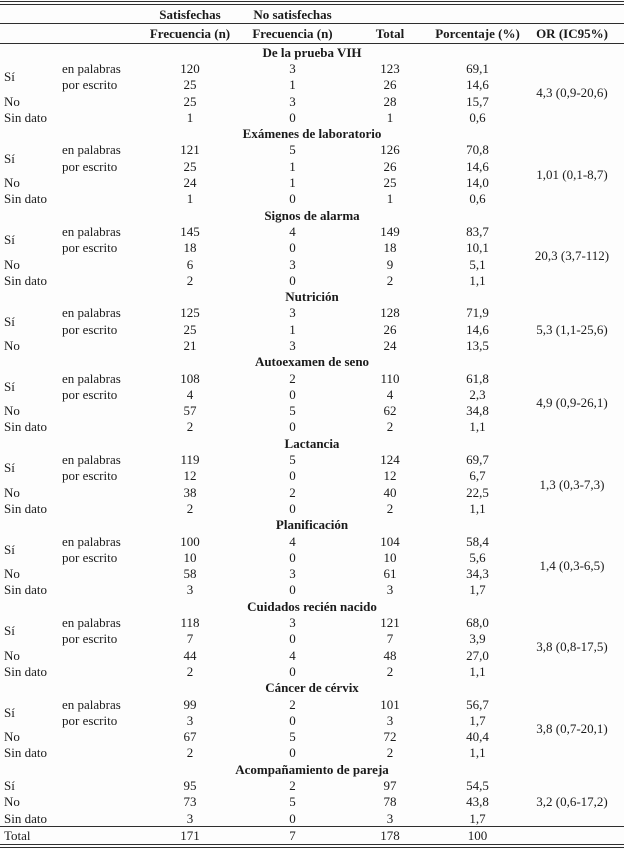 This screenshot has height=849, width=624. I want to click on total-value: 128, so click(390, 313).